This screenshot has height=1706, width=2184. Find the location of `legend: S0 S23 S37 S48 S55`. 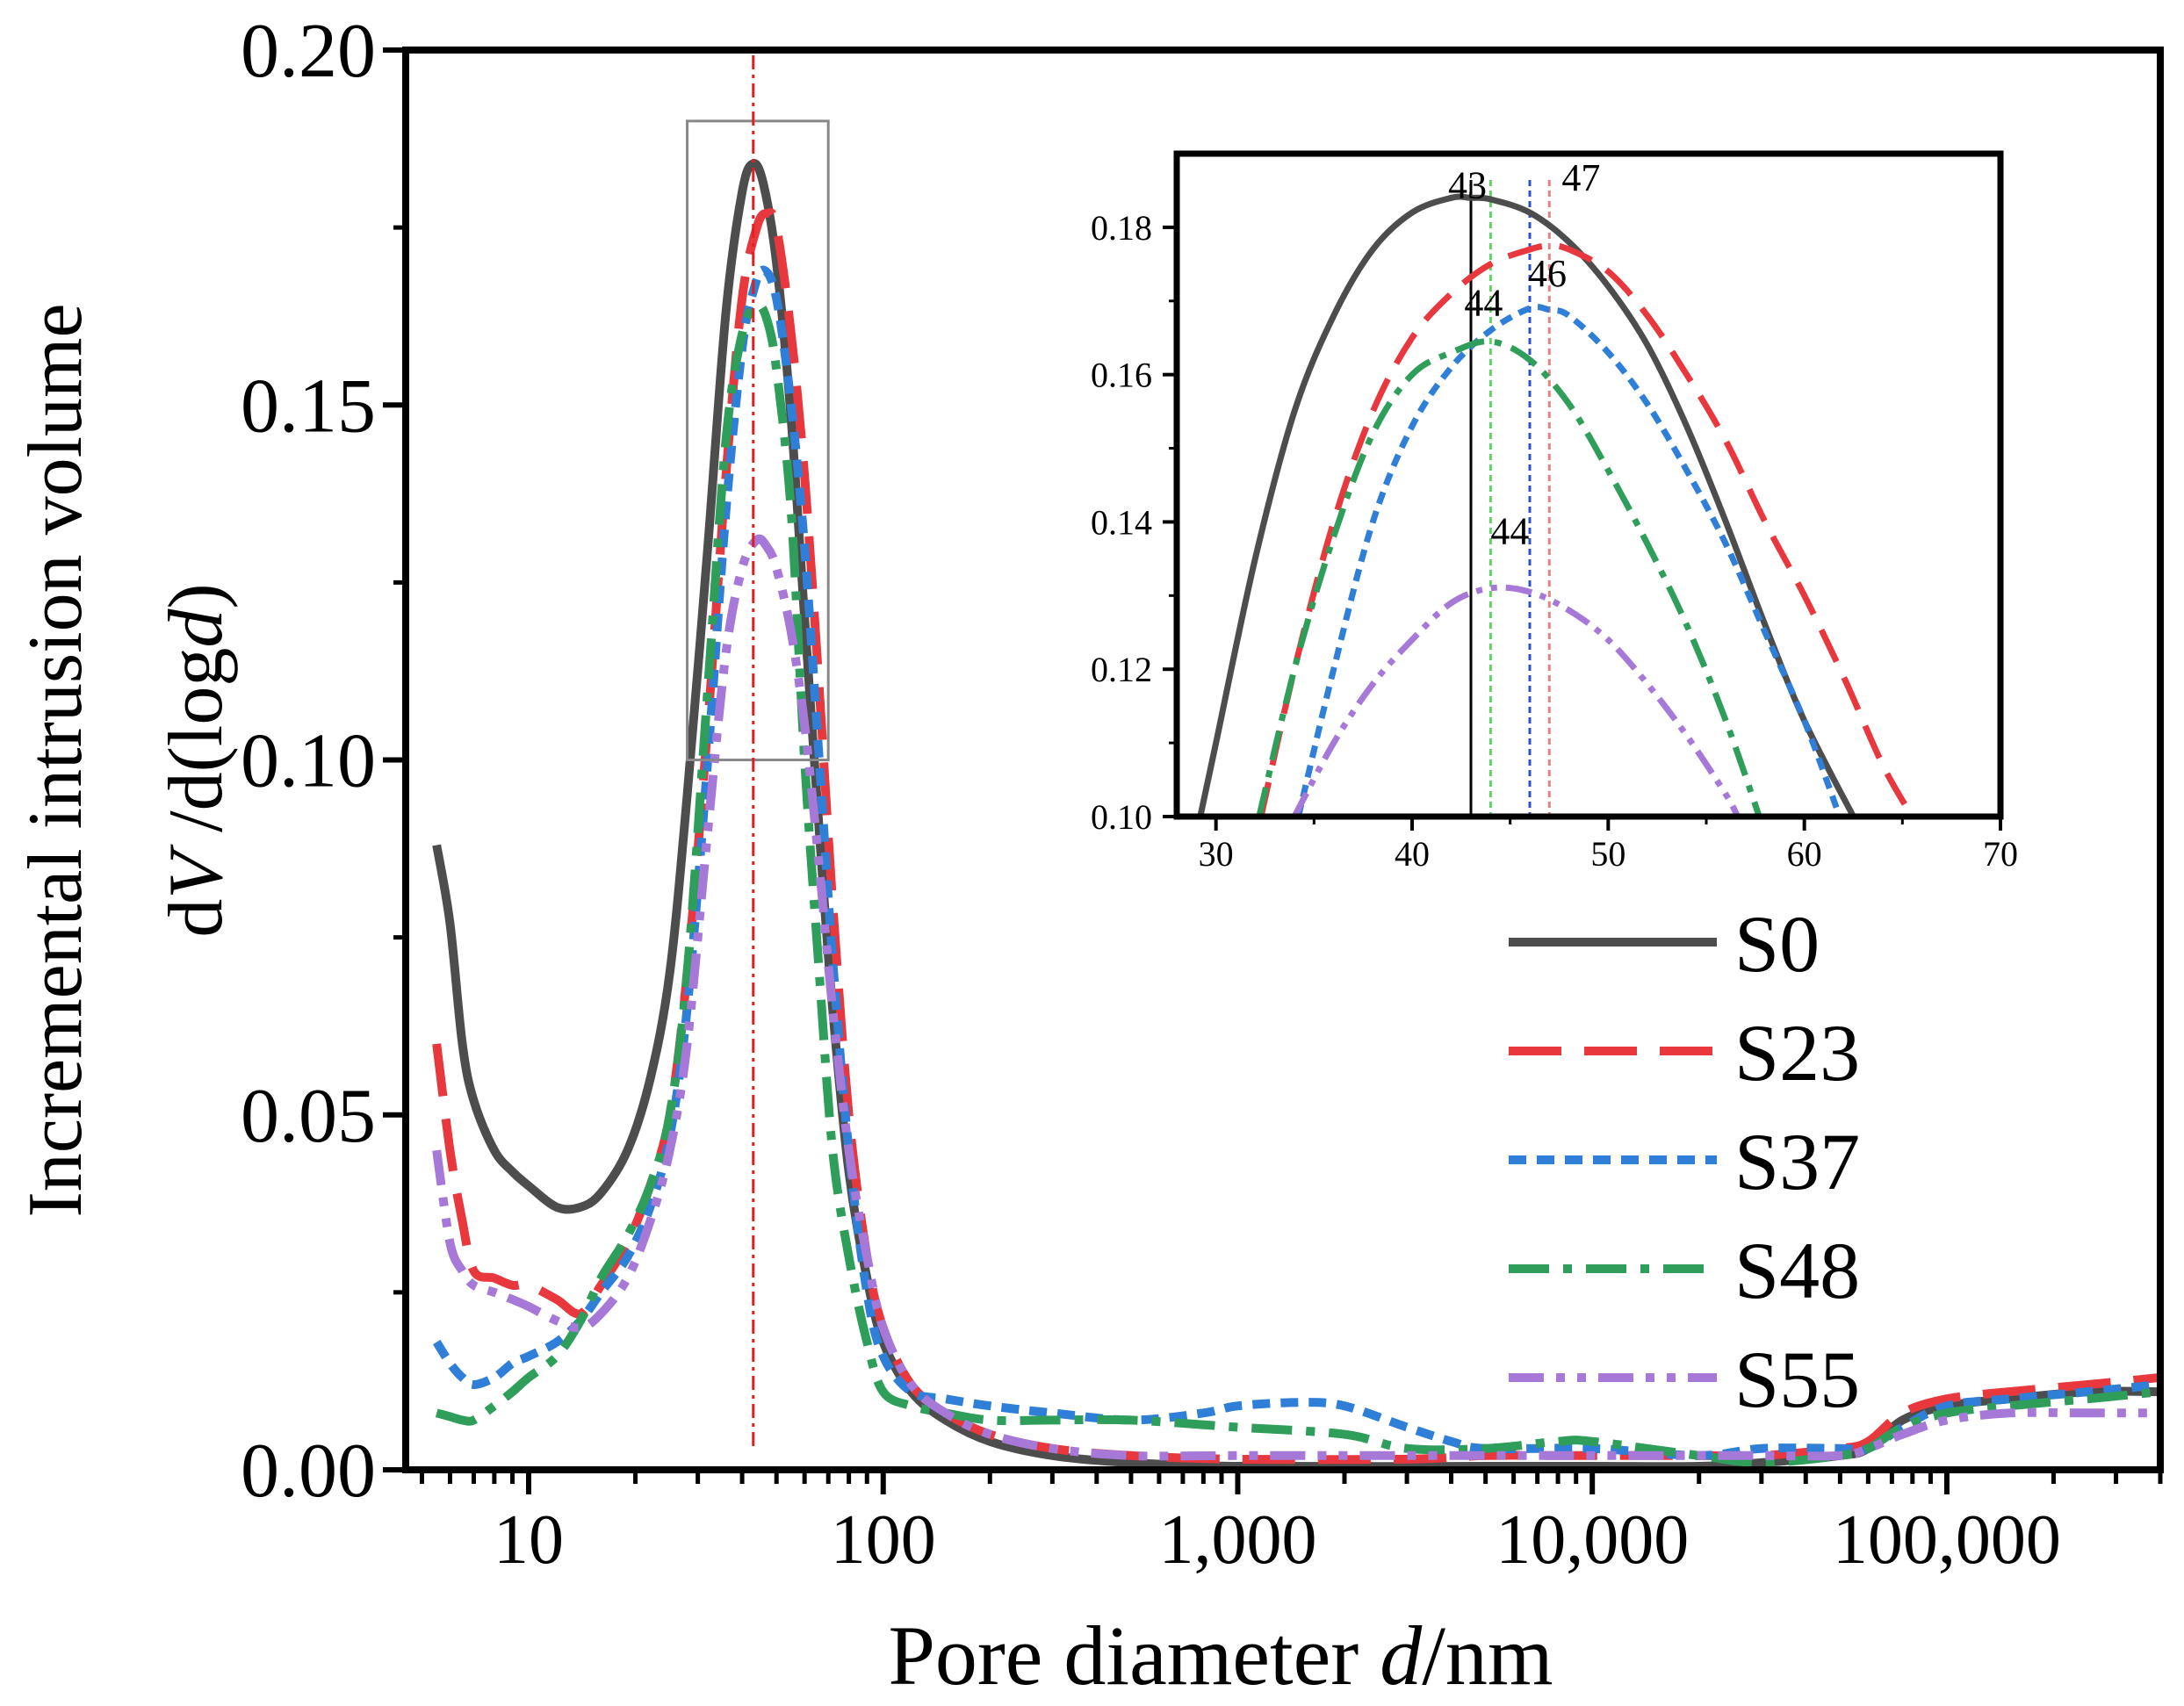

legend: S0 S23 S37 S48 S55 is located at coordinates (1684, 1161).